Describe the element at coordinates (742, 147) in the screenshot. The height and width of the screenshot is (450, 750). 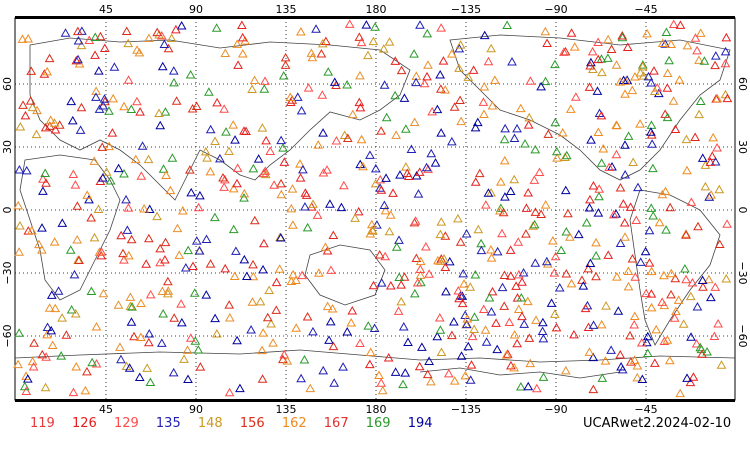
I see `right-tick-30: 30` at that location.